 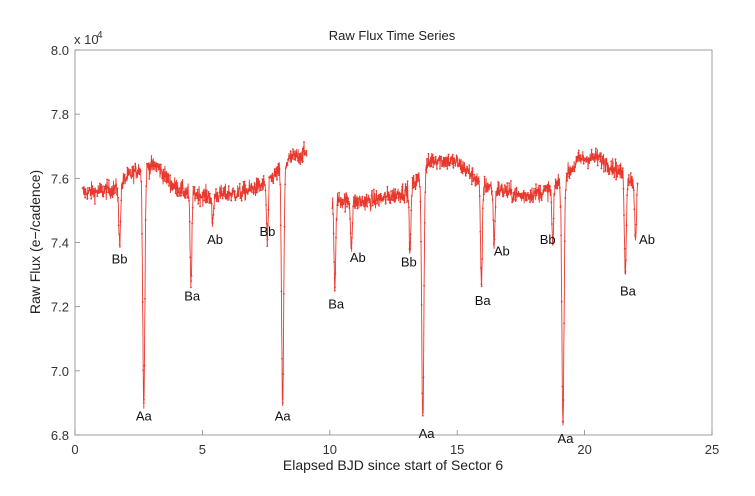 I want to click on eclipse-label-ba: Ba, so click(x=483, y=300).